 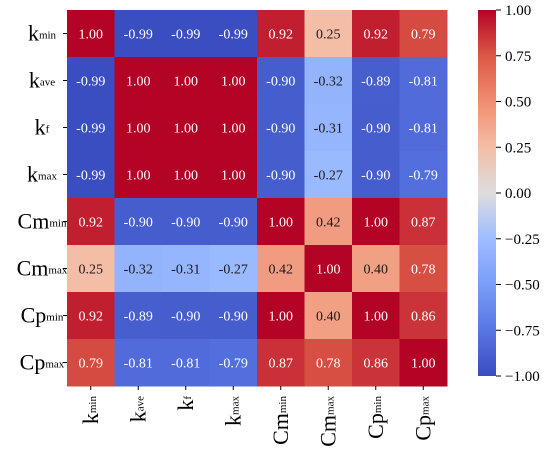 I want to click on column-label: Cpmin, so click(x=375, y=417).